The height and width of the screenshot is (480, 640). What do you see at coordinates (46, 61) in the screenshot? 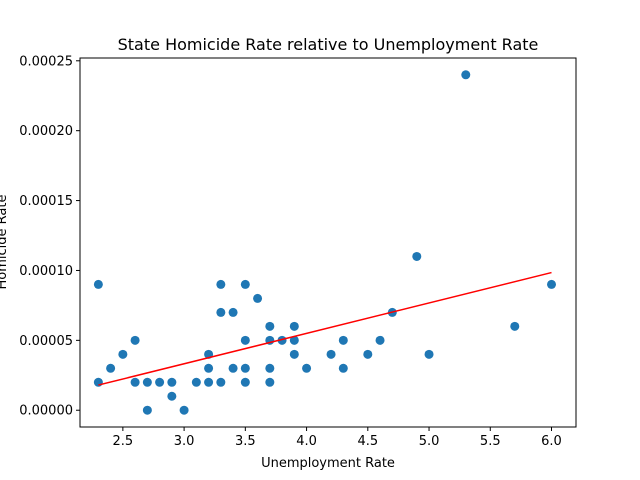
I see `y-tick-label: 0.00025` at bounding box center [46, 61].